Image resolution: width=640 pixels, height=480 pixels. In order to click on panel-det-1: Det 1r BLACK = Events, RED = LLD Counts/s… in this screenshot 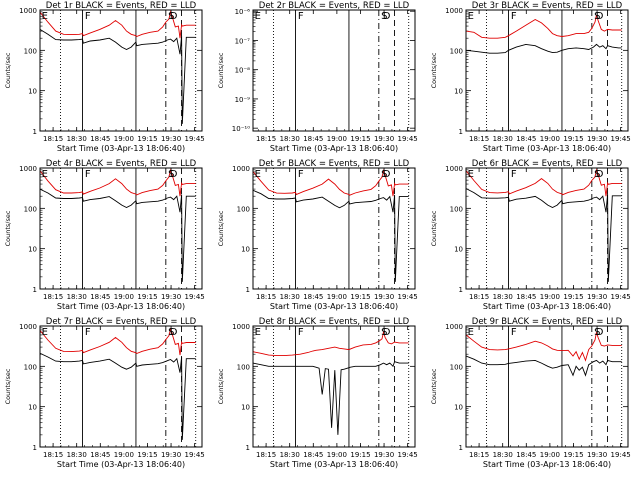, I will do `click(104, 77)`.